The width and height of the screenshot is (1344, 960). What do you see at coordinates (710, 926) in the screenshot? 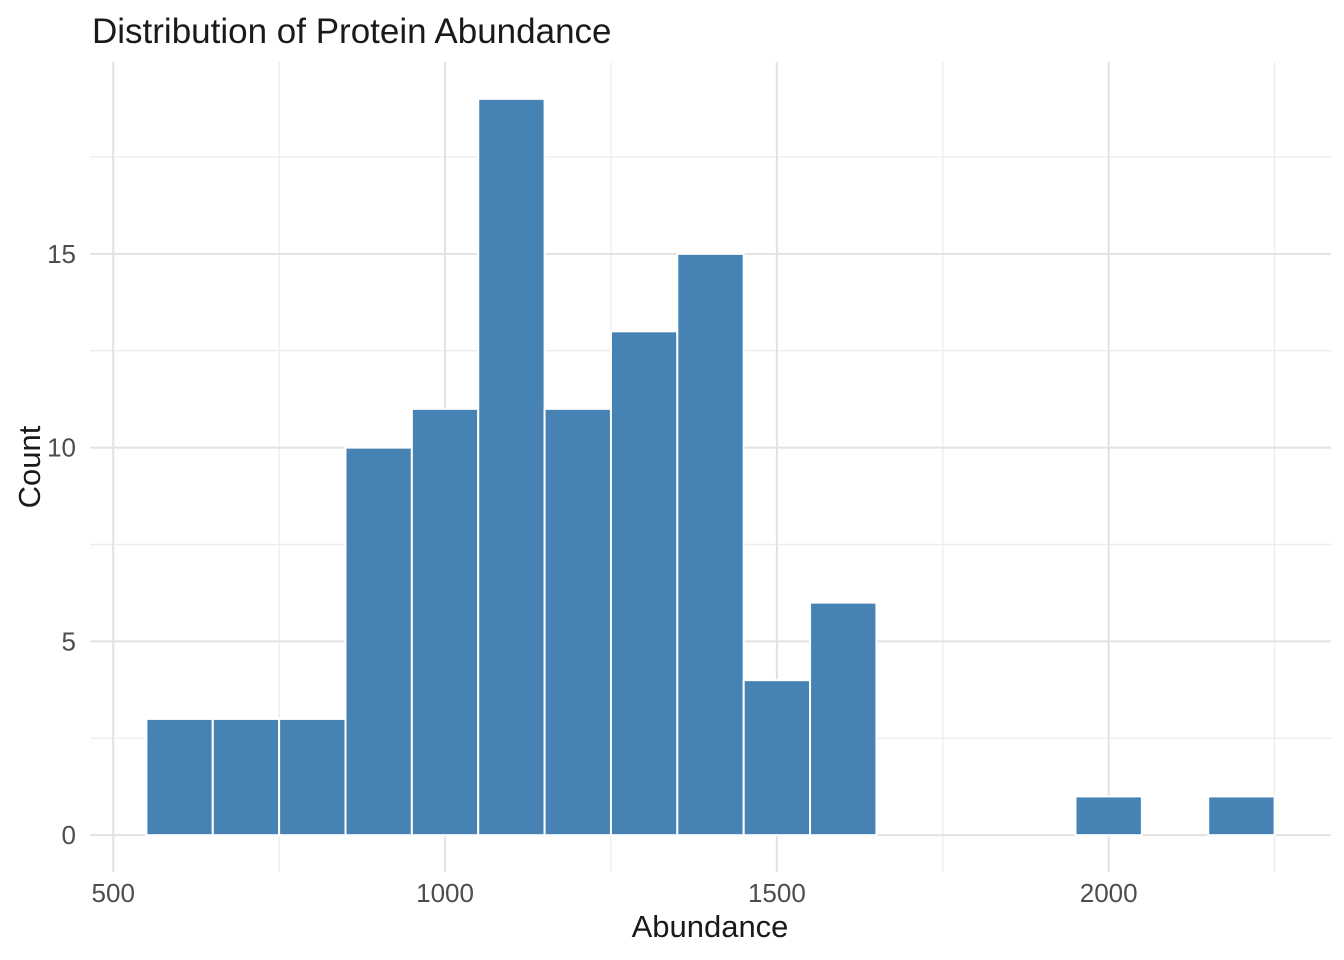
I see `x-axis-title: Abundance` at bounding box center [710, 926].